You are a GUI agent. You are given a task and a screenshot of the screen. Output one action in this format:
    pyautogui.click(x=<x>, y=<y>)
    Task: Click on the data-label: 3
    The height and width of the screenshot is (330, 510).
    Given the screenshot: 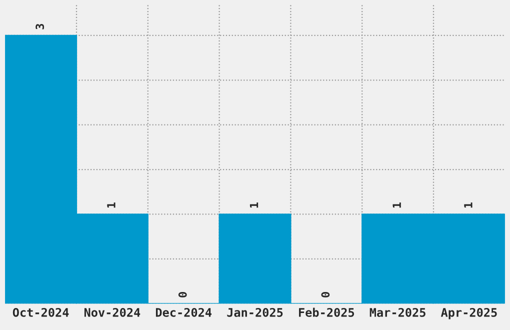 What is the action you would take?
    pyautogui.click(x=40, y=27)
    